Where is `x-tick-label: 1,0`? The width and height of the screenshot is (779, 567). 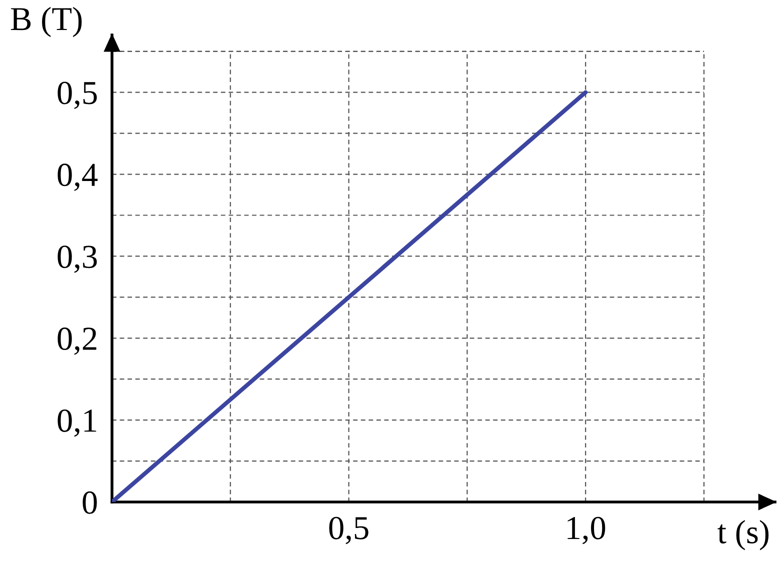
x-tick-label: 1,0 is located at coordinates (587, 530).